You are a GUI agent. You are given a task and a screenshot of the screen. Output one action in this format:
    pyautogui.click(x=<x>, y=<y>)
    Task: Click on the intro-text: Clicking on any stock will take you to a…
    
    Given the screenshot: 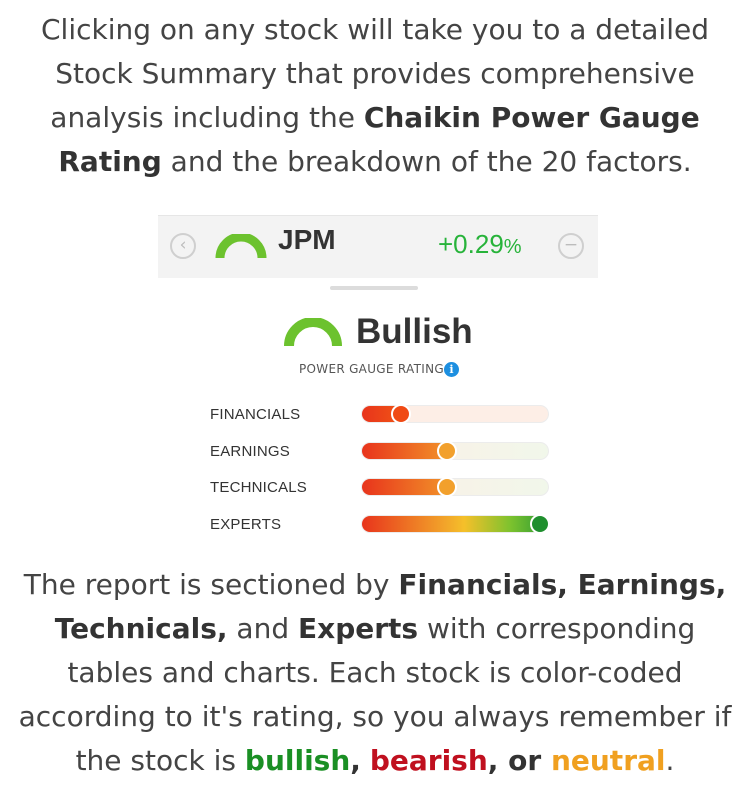 What is the action you would take?
    pyautogui.click(x=374, y=73)
    